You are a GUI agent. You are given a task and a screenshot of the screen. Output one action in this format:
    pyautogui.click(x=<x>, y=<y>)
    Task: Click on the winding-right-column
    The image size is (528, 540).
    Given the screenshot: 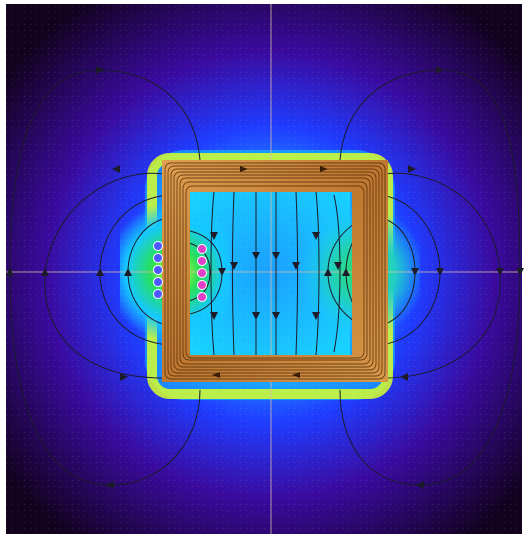 What is the action you would take?
    pyautogui.click(x=202, y=273)
    